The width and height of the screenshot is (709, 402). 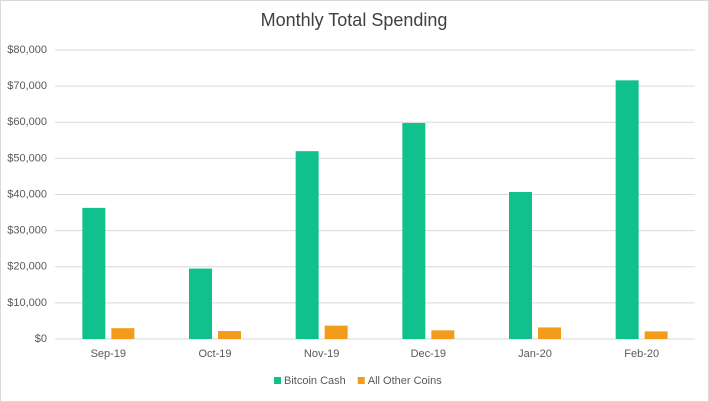 What do you see at coordinates (27, 303) in the screenshot?
I see `y-tick-label: $10,000` at bounding box center [27, 303].